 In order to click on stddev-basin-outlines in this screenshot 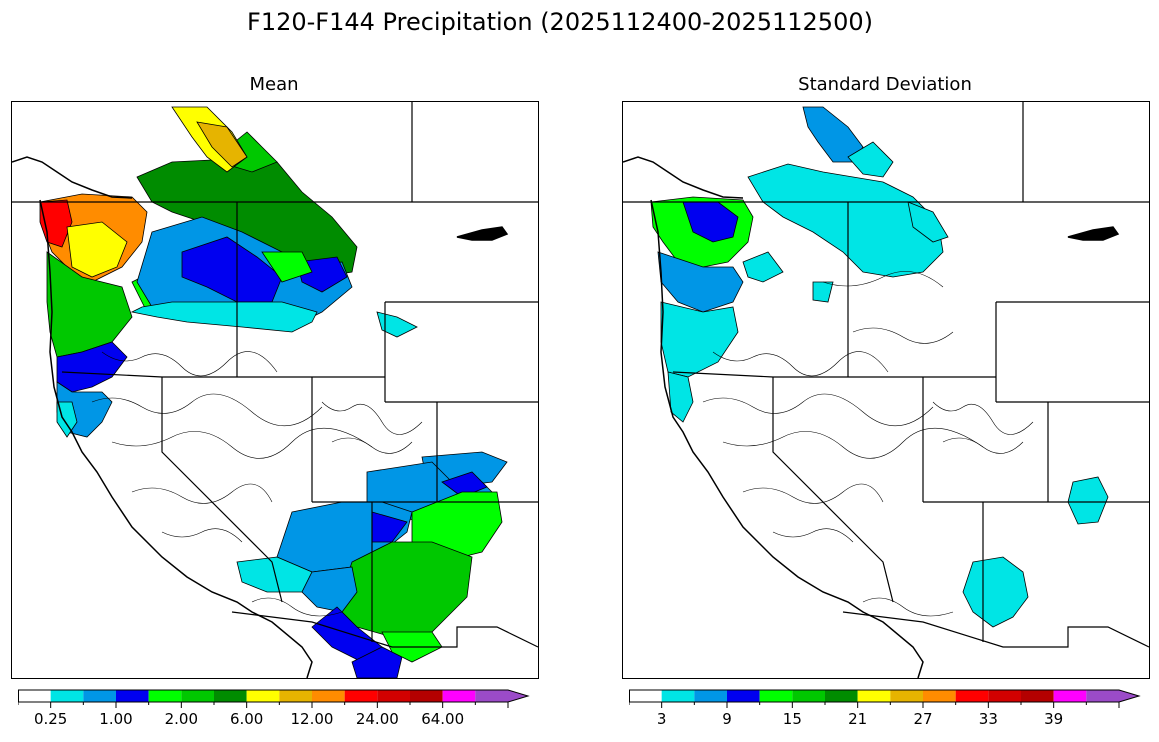, I will do `click(868, 444)`.